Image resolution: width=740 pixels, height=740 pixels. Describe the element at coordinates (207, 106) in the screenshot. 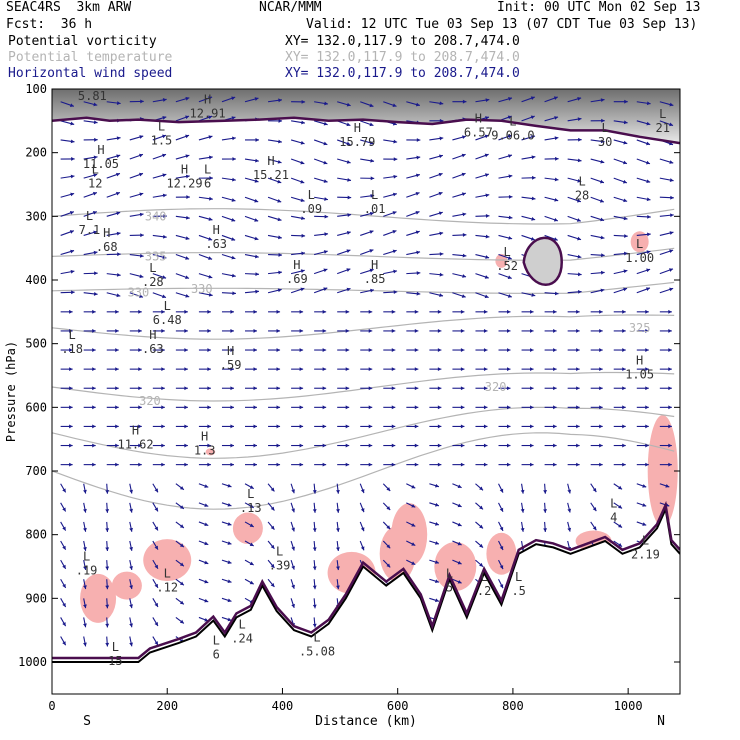

I see `pv-extremum: H12.91` at that location.